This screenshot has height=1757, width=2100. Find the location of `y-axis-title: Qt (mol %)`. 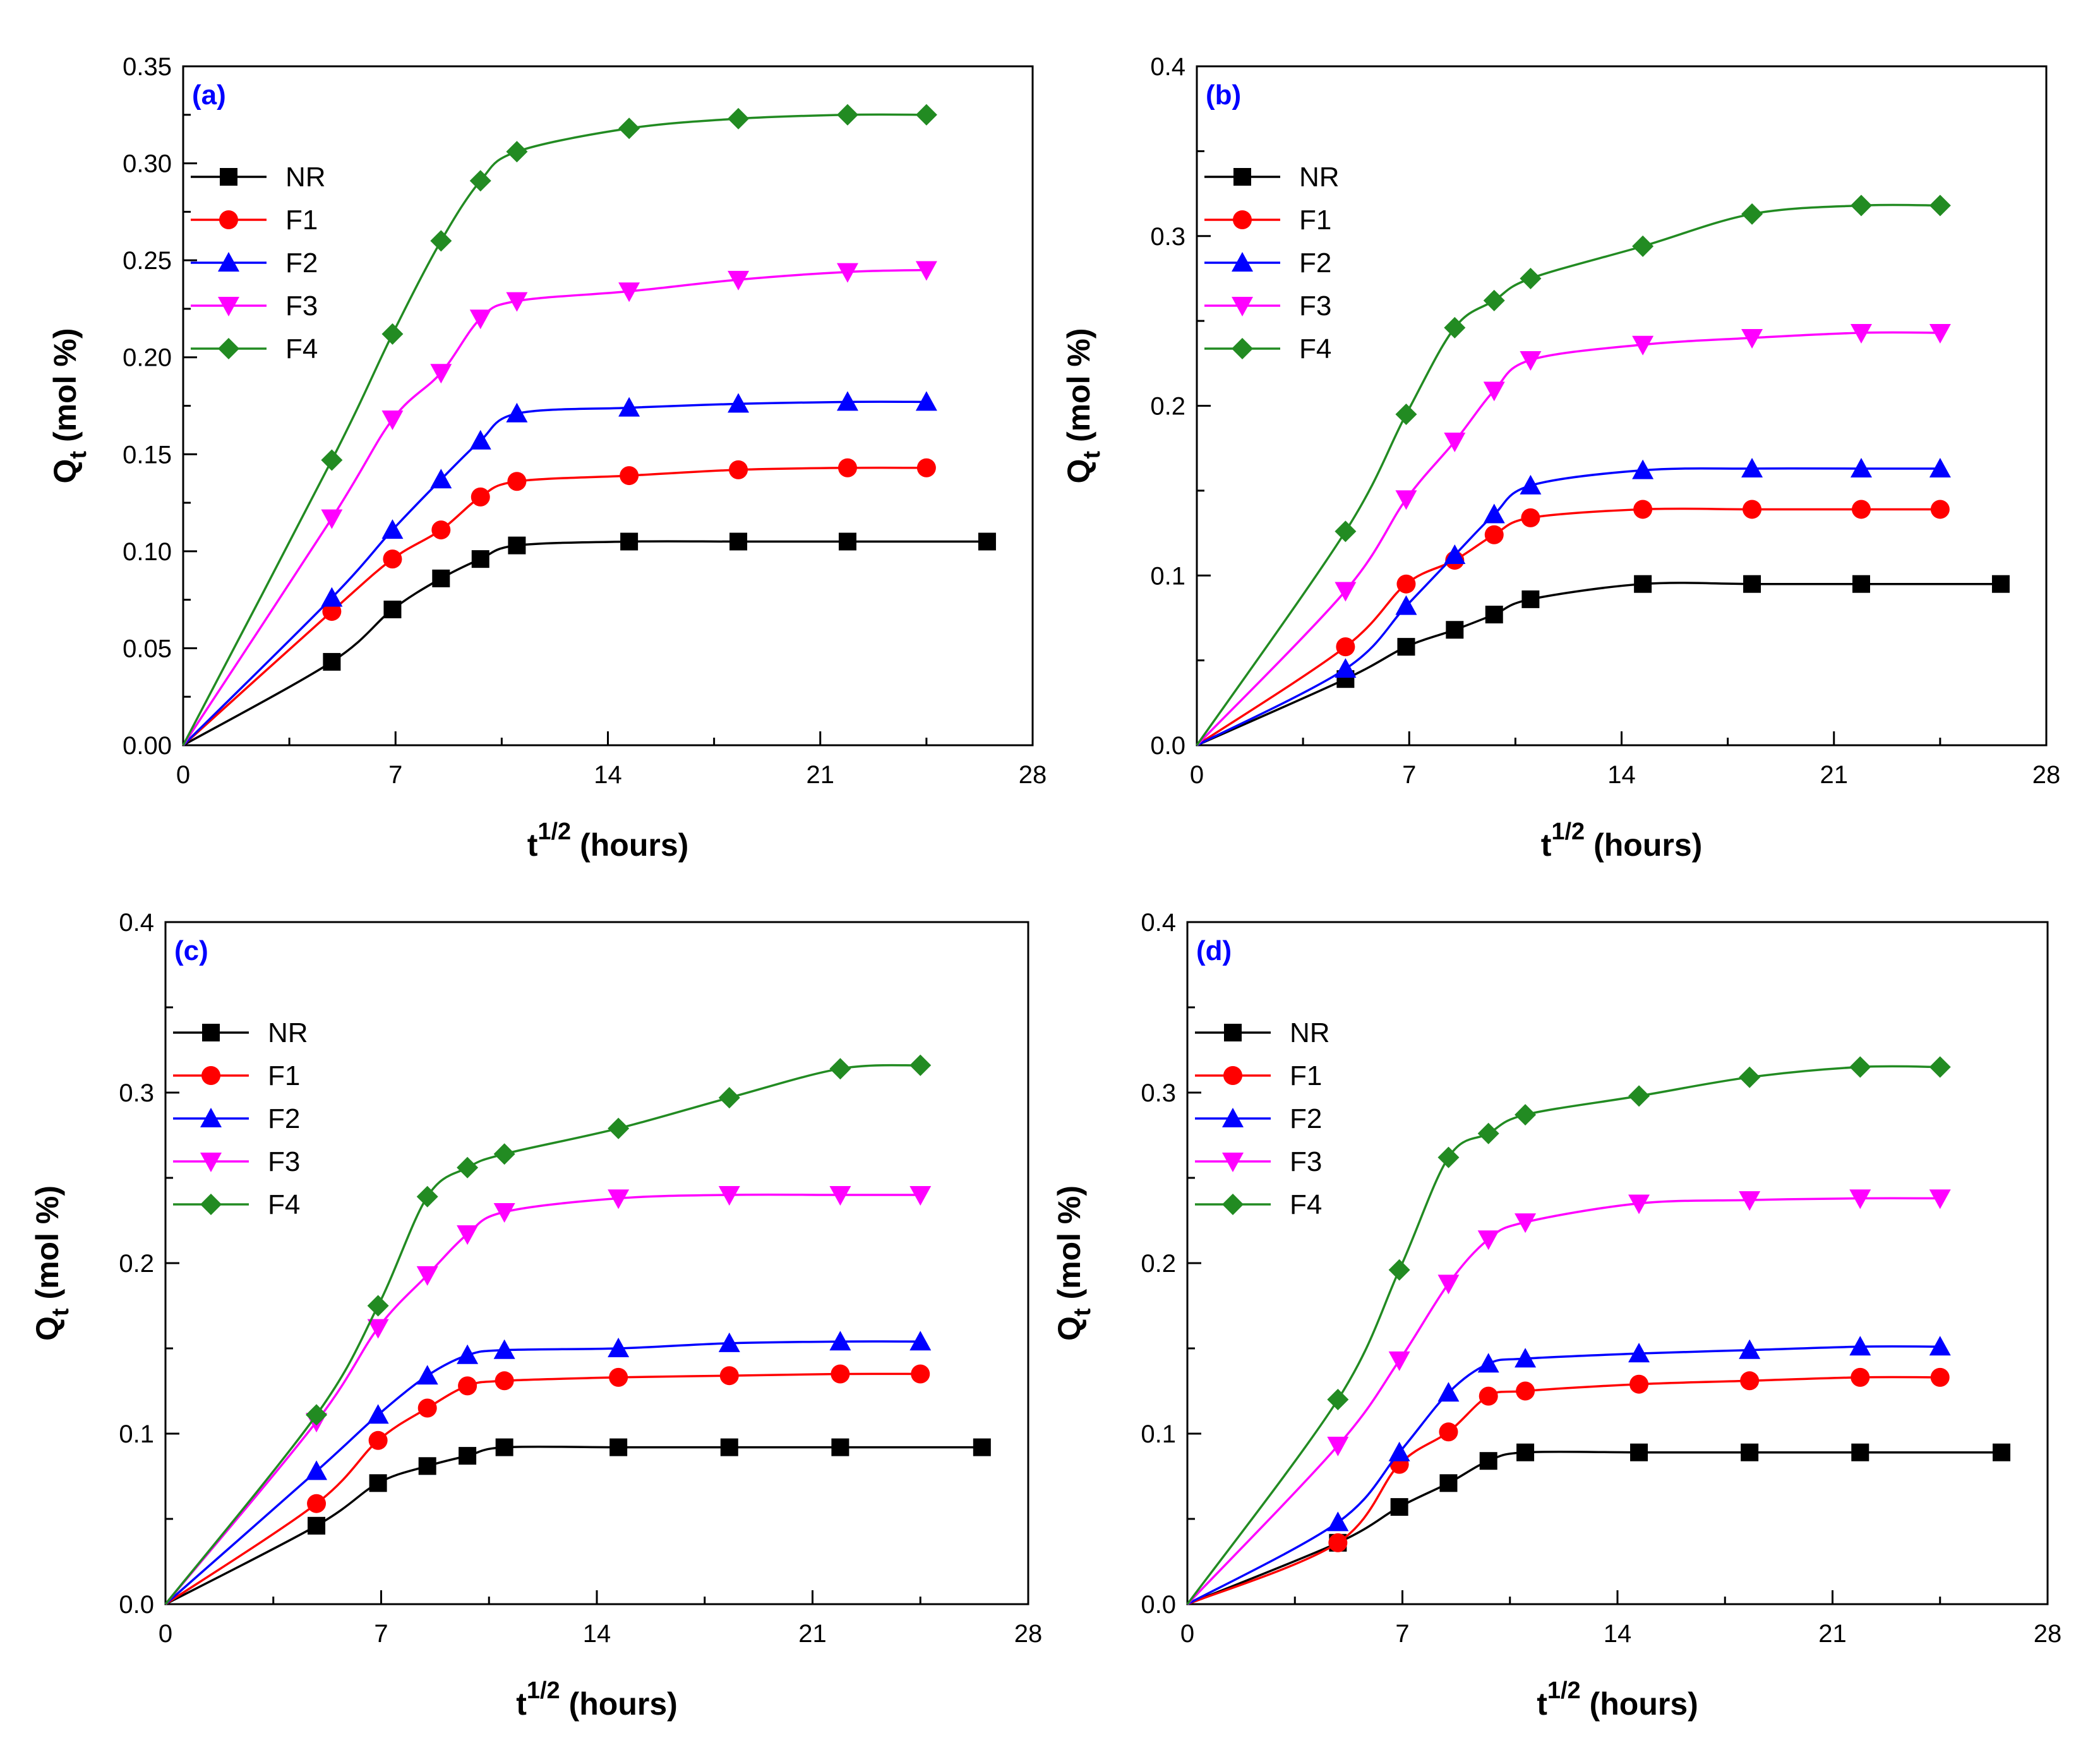

y-axis-title: Qt (mol %) is located at coordinates (1083, 406).